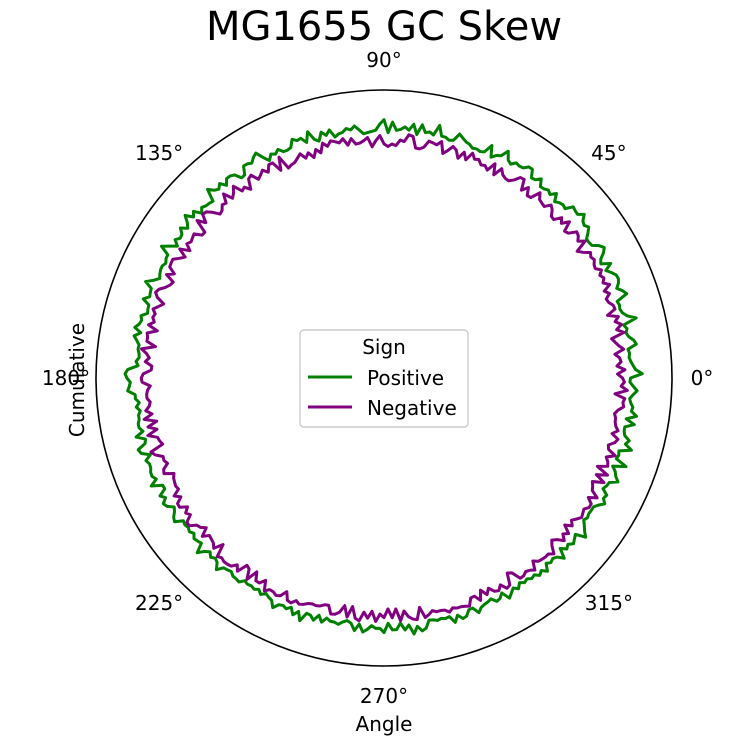 This screenshot has height=750, width=750. What do you see at coordinates (66, 378) in the screenshot?
I see `angle-tick-180: 180°` at bounding box center [66, 378].